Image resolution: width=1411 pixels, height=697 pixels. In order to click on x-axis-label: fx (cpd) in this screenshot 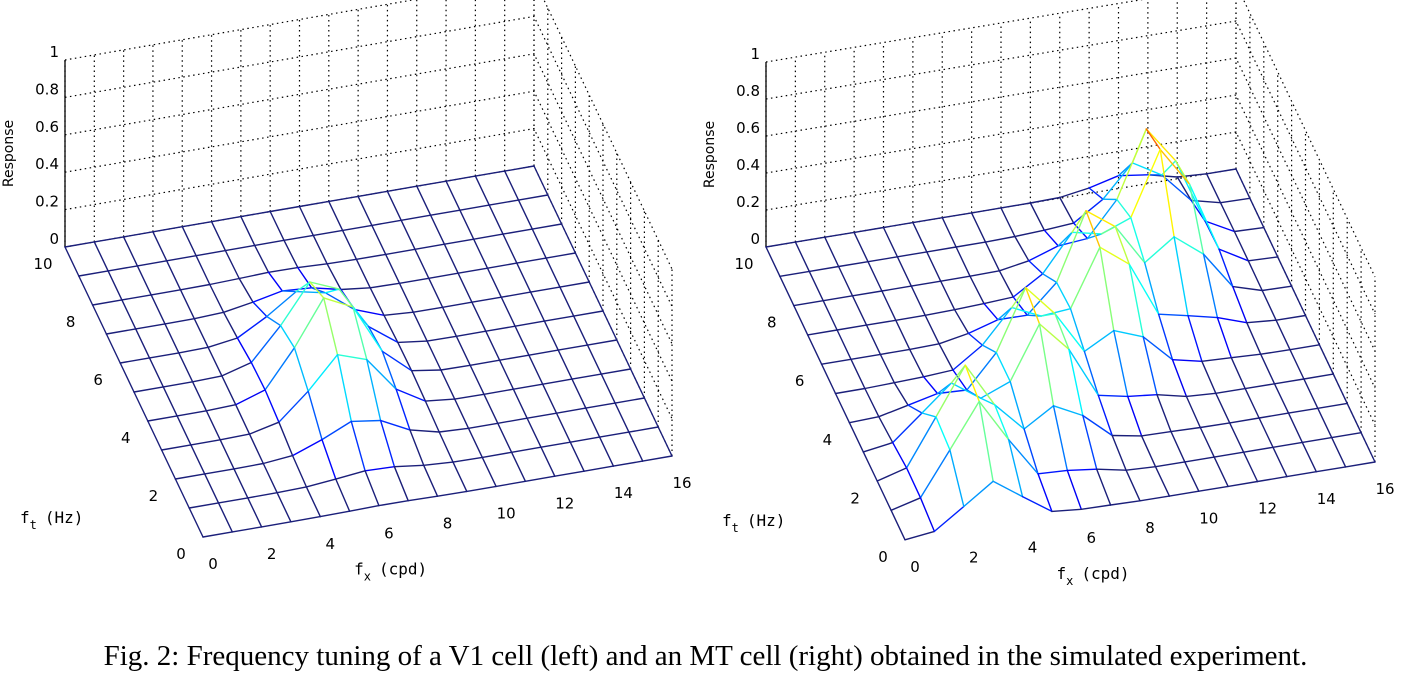, I will do `click(1092, 576)`.